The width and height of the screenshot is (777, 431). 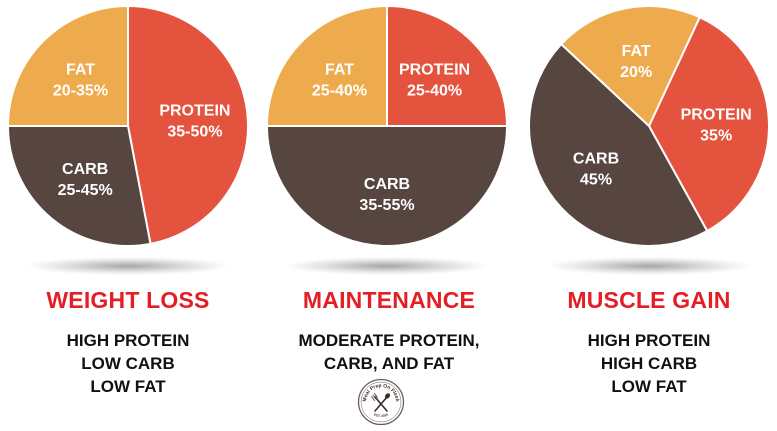 I want to click on weight-loss-carb-label: CARB, so click(x=85, y=169).